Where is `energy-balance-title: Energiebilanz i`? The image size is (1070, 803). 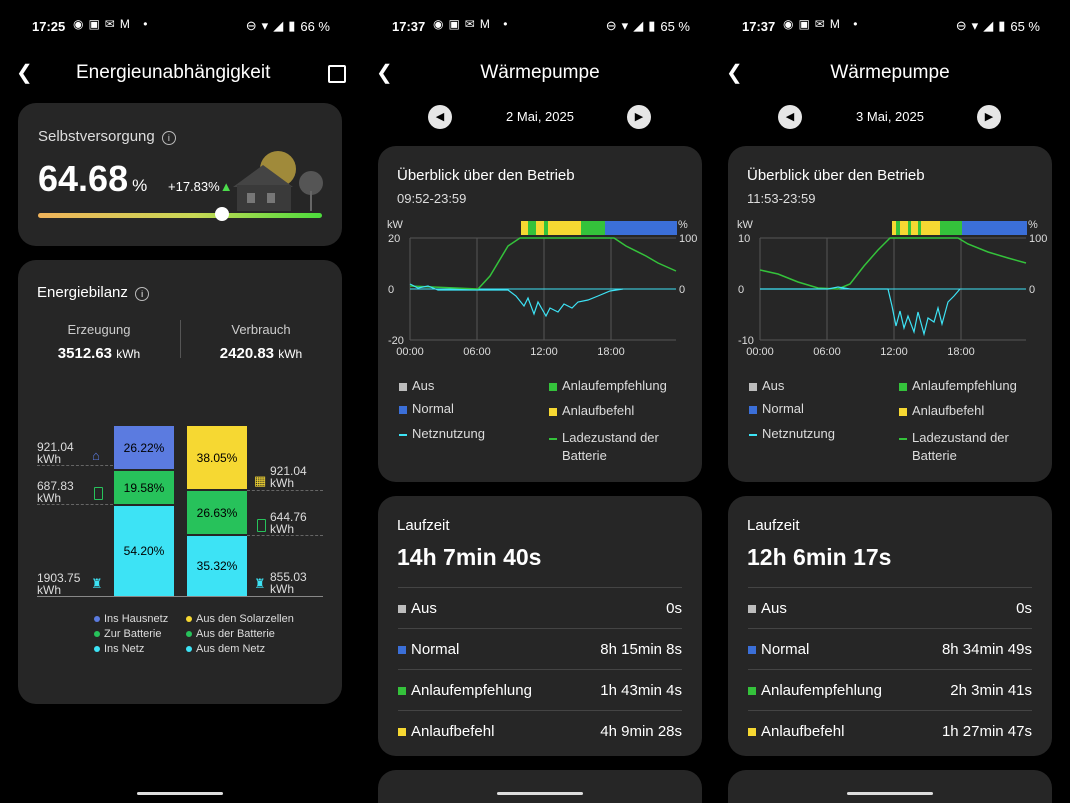 energy-balance-title: Energiebilanz i is located at coordinates (93, 292).